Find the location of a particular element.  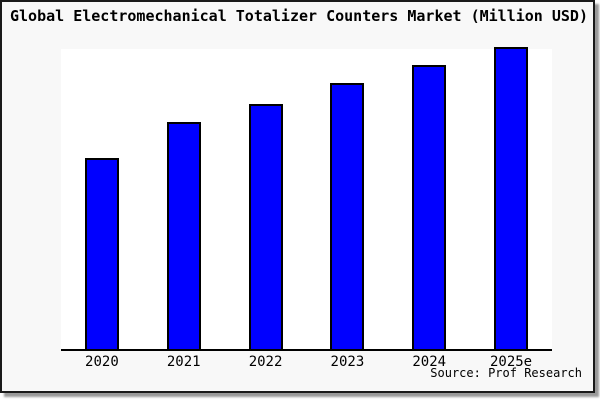

bar-slot-2023 is located at coordinates (347, 199).